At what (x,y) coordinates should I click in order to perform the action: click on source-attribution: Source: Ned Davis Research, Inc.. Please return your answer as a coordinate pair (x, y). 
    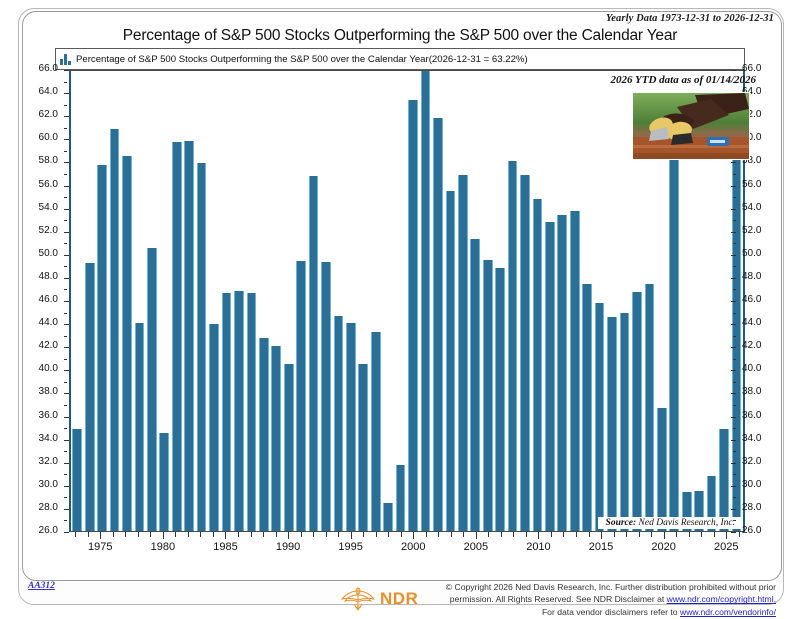
    Looking at the image, I should click on (669, 523).